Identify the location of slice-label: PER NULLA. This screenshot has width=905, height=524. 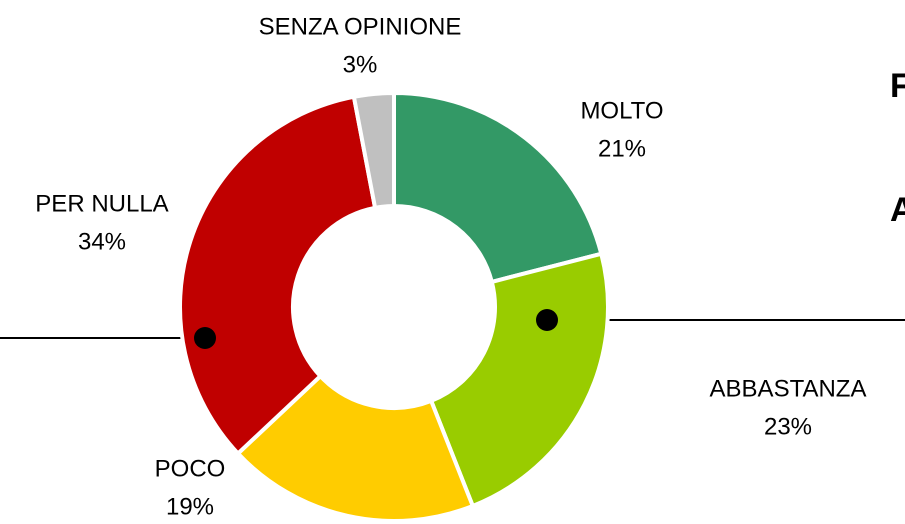
(101, 203).